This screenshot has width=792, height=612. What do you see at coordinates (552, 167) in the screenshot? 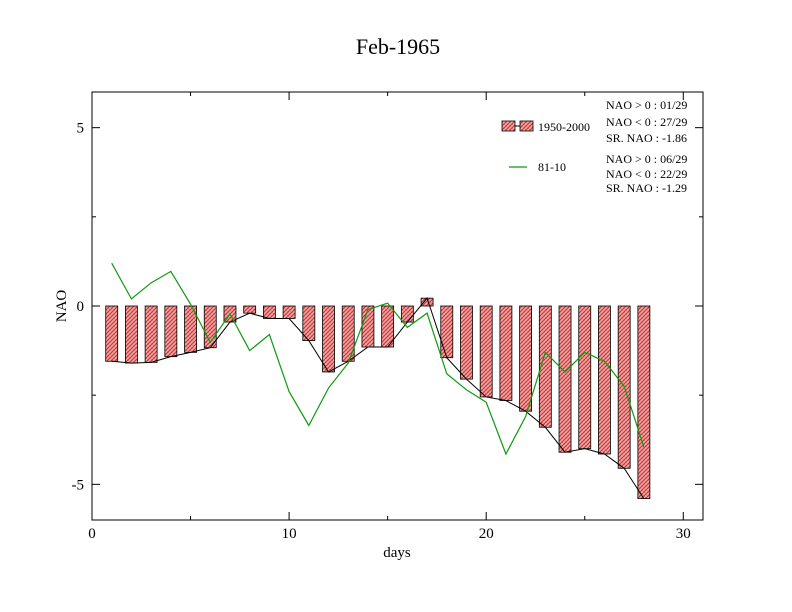
I see `legend-label-81-10: 81-10` at bounding box center [552, 167].